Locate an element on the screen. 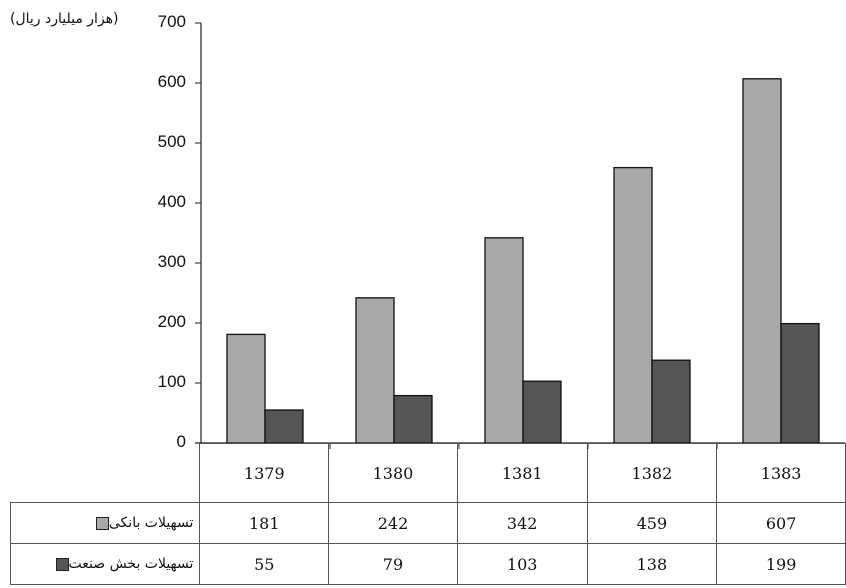 This screenshot has height=588, width=846. series-name: تسهیلات بخش صنعت is located at coordinates (131, 564).